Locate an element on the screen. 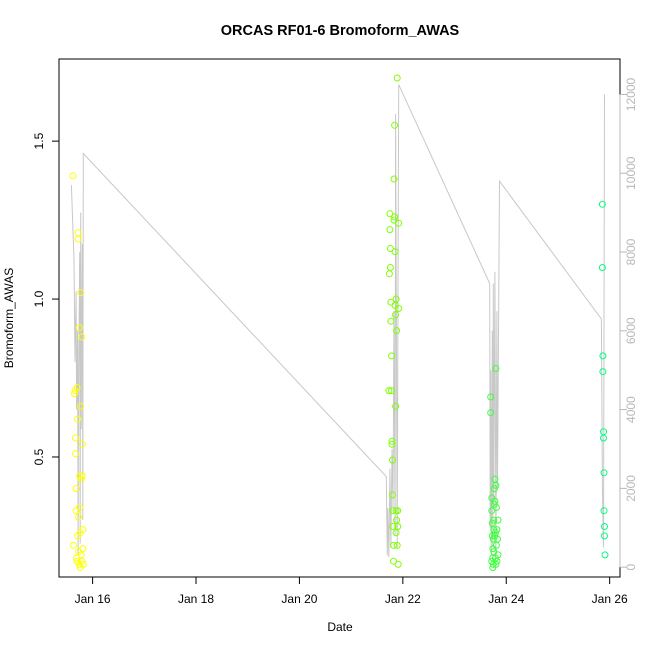 Image resolution: width=650 pixels, height=650 pixels. y2-tick-label: 0 is located at coordinates (631, 567).